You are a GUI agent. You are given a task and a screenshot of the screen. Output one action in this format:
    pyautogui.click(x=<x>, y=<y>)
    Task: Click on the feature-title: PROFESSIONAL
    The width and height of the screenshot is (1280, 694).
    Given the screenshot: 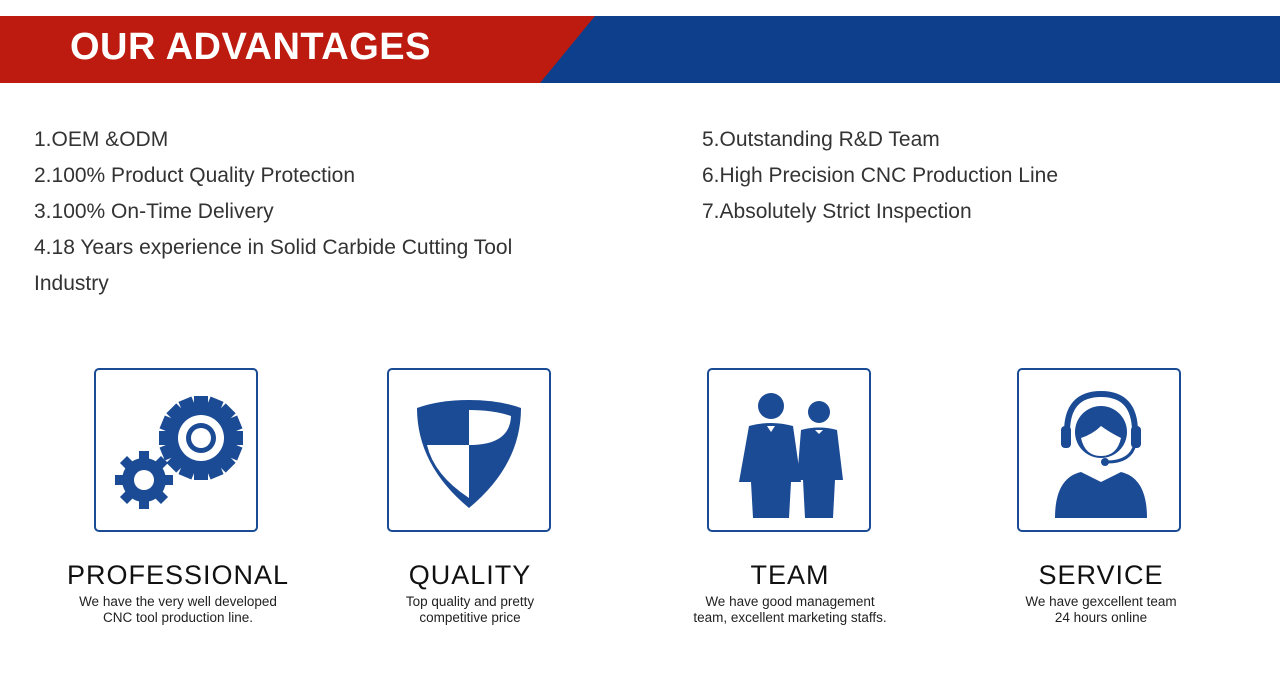 What is the action you would take?
    pyautogui.click(x=178, y=575)
    